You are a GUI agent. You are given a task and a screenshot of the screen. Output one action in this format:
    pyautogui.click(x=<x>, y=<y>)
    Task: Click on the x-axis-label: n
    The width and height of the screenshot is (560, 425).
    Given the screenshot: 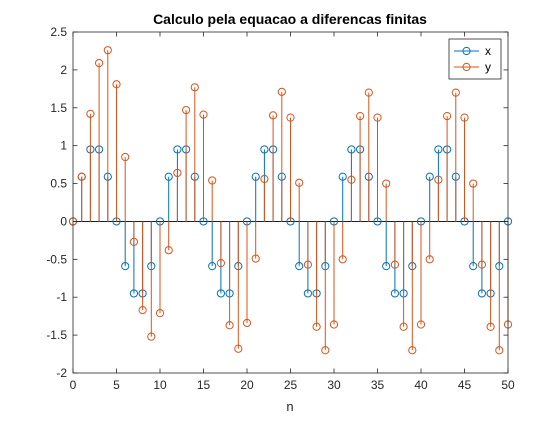 What is the action you would take?
    pyautogui.click(x=289, y=406)
    